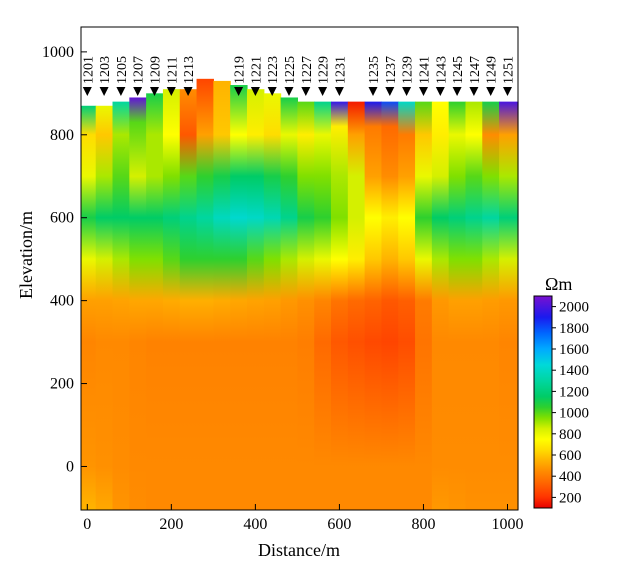 Image resolution: width=632 pixels, height=569 pixels. I want to click on y-tick-label: 800, so click(62, 135).